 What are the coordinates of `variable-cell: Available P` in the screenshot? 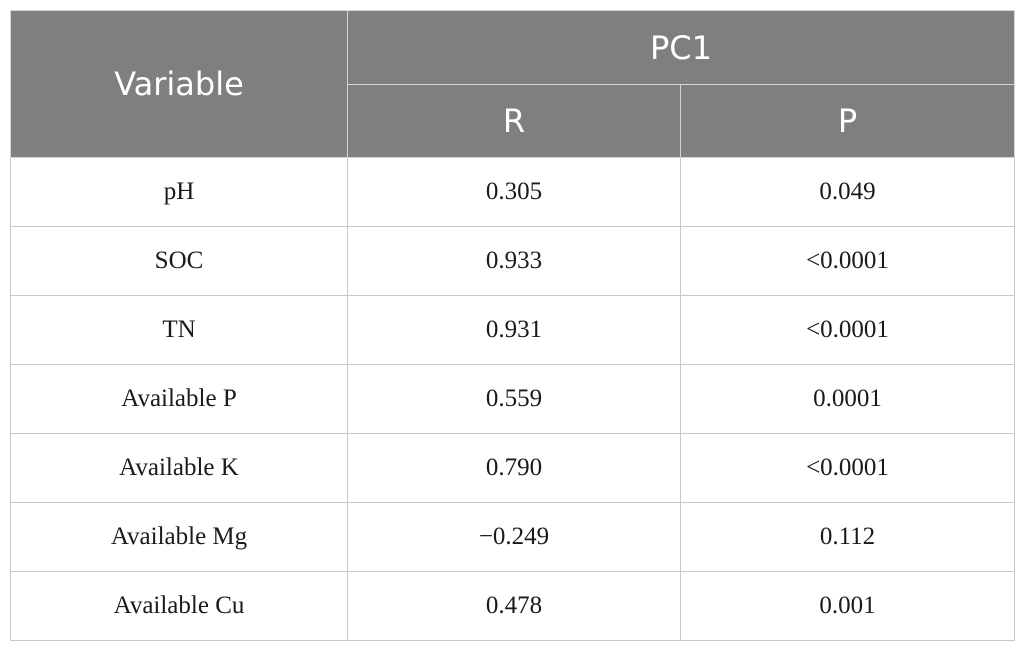 It's located at (179, 399).